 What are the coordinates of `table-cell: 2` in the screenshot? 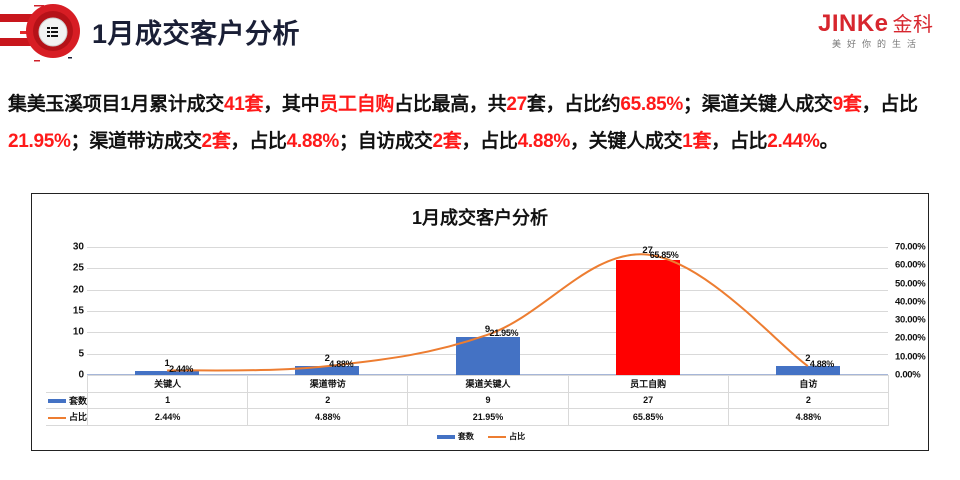 It's located at (808, 400).